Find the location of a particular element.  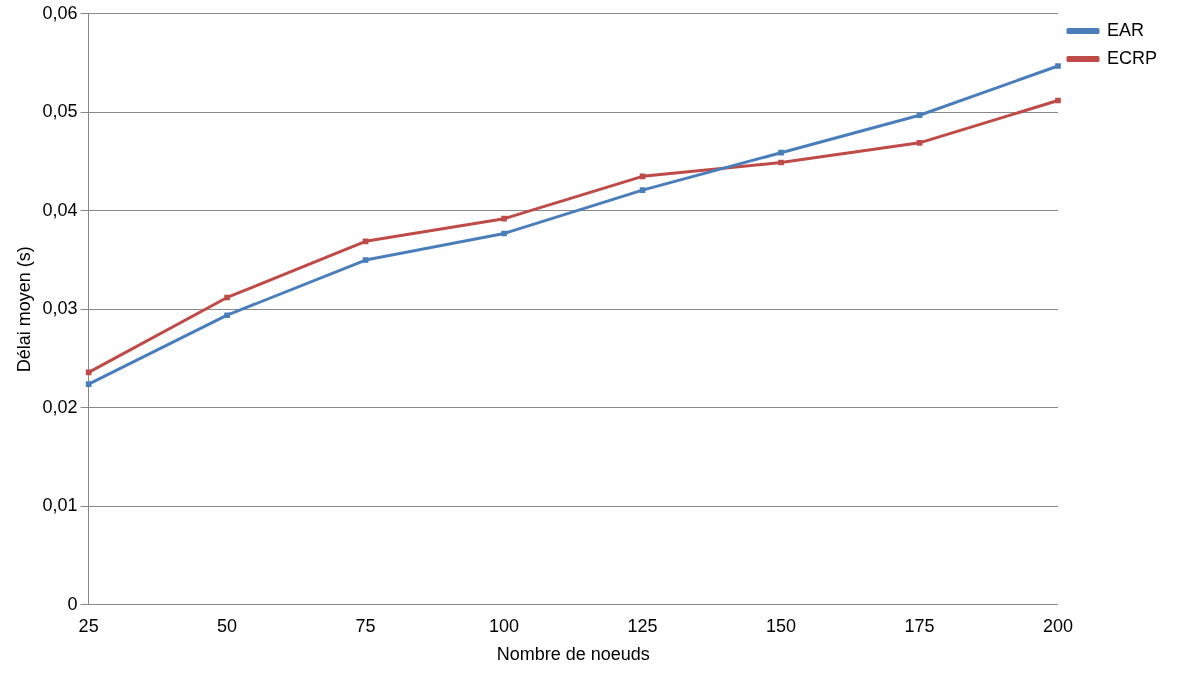

legend-label: EAR is located at coordinates (1125, 29).